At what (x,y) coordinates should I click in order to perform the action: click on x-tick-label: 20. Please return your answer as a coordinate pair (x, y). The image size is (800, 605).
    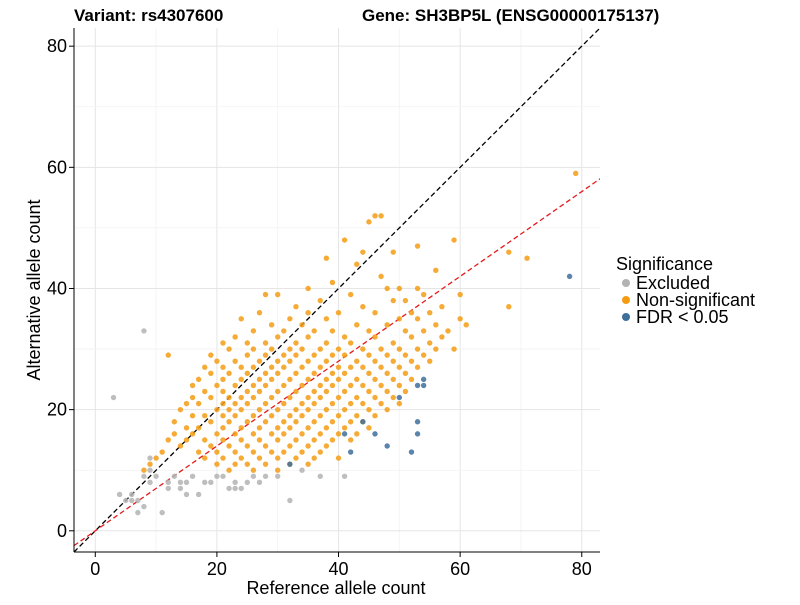
    Looking at the image, I should click on (217, 569).